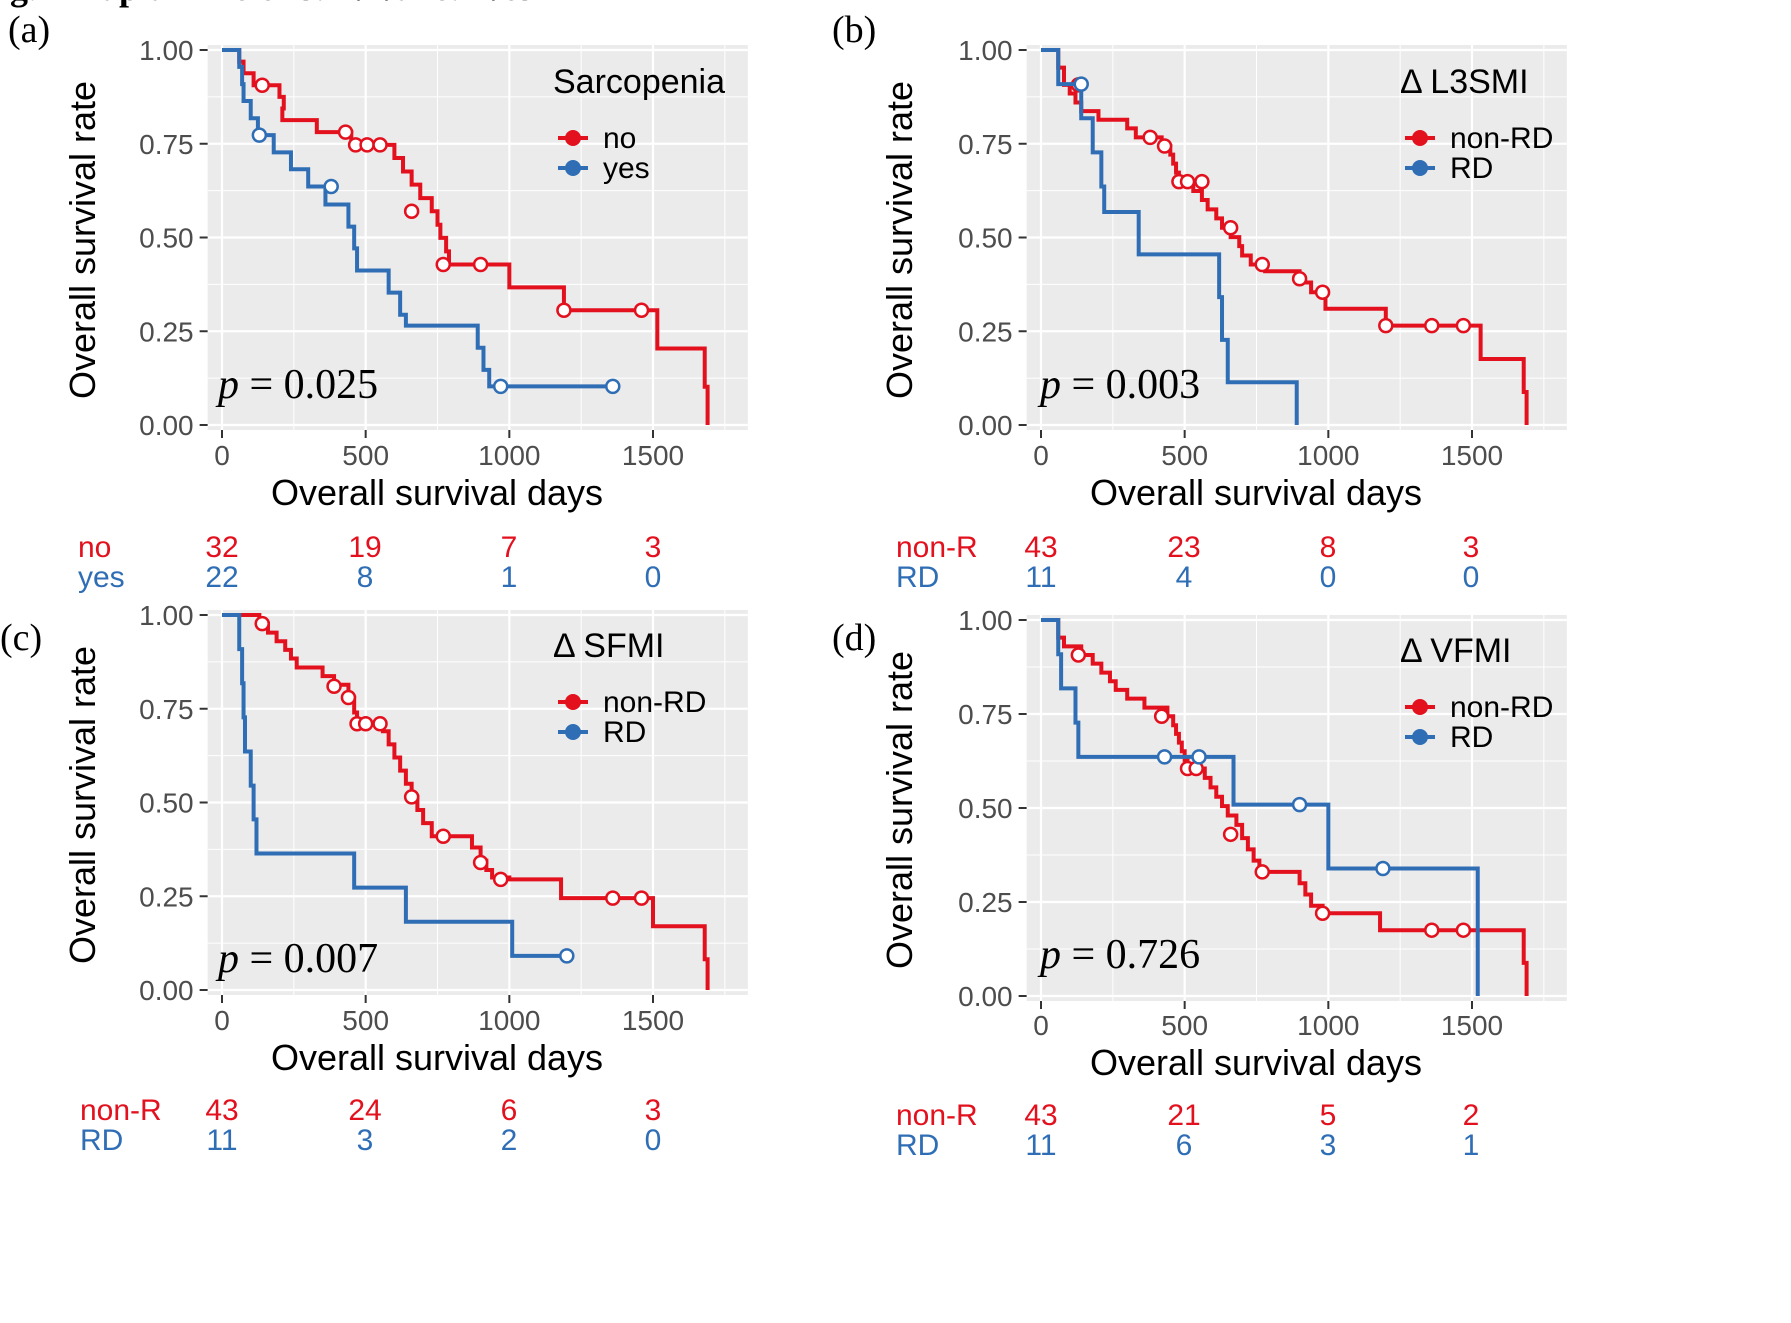 This screenshot has width=1791, height=1323. Describe the element at coordinates (509, 547) in the screenshot. I see `risk-table-count: 7` at that location.